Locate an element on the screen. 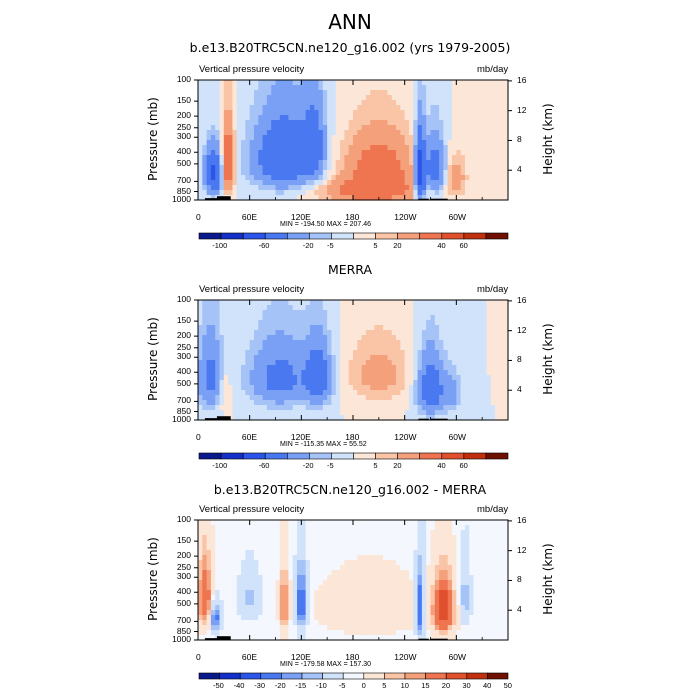  figure-title: ANN is located at coordinates (350, 22).